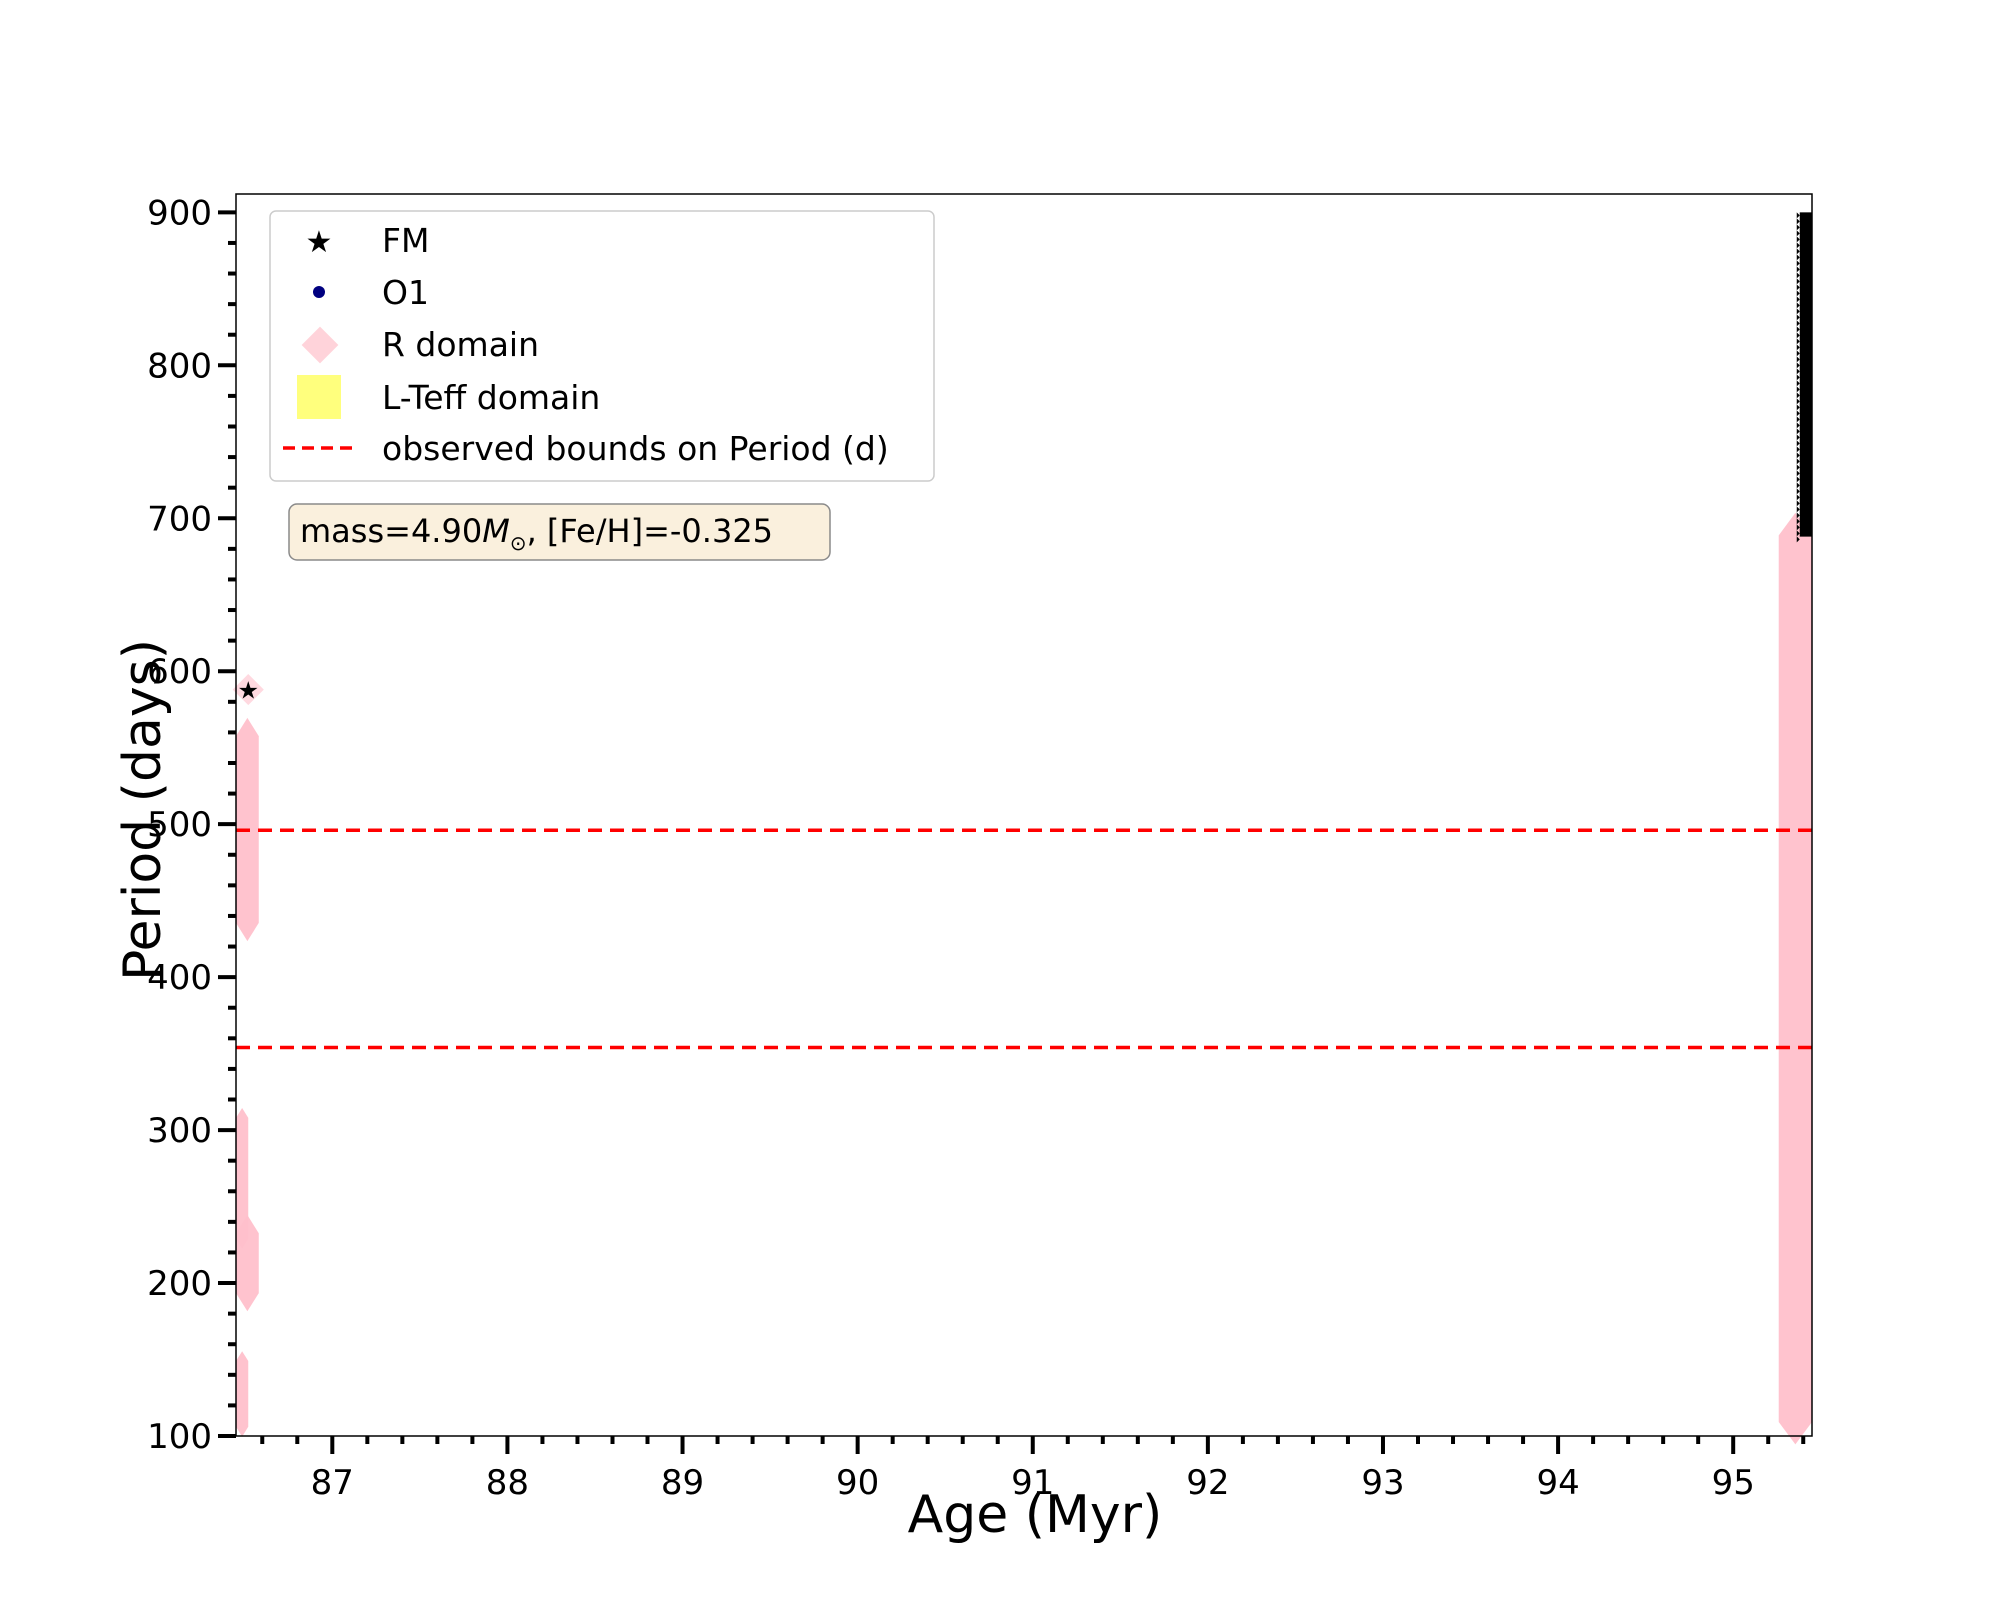 This screenshot has width=2000, height=1604. Describe the element at coordinates (319, 242) in the screenshot. I see `star-icon: ★` at that location.